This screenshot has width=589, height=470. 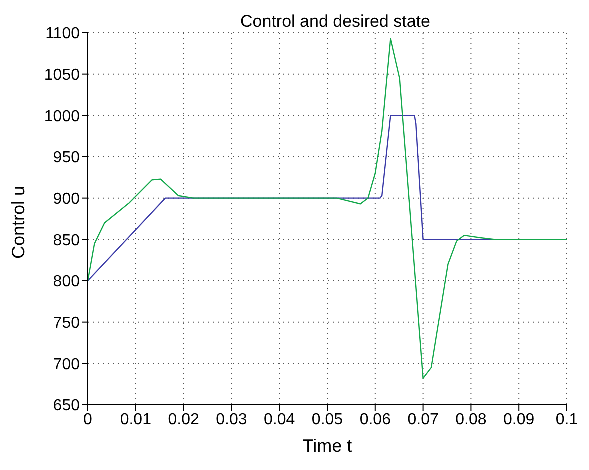 I want to click on y-tick-label: 800, so click(x=66, y=282).